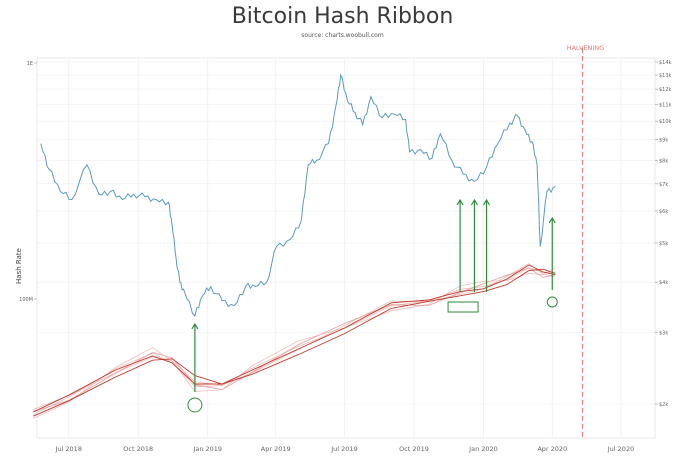 The height and width of the screenshot is (458, 685). Describe the element at coordinates (68, 449) in the screenshot. I see `x-tick-label: Jul 2018` at that location.